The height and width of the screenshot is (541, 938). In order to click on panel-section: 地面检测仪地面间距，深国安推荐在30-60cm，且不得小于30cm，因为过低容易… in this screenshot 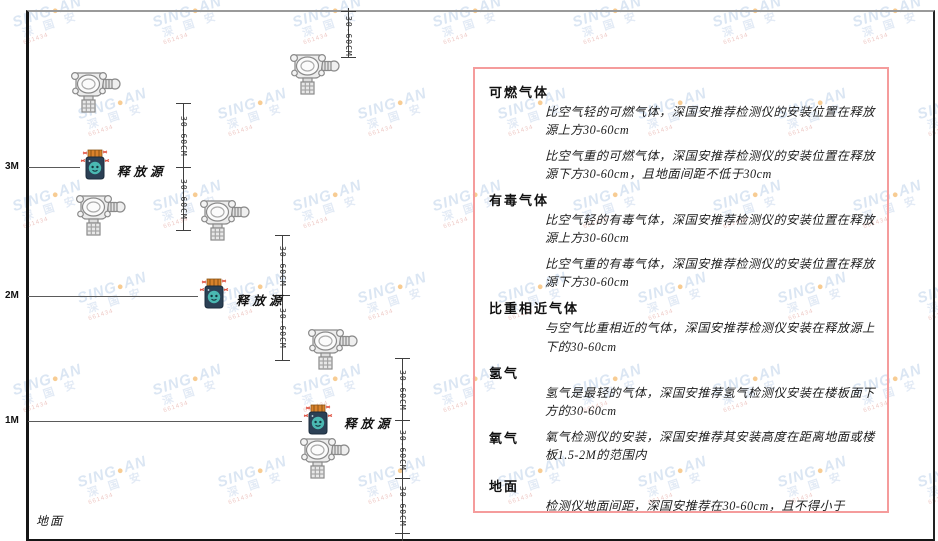, I will do `click(681, 494)`.